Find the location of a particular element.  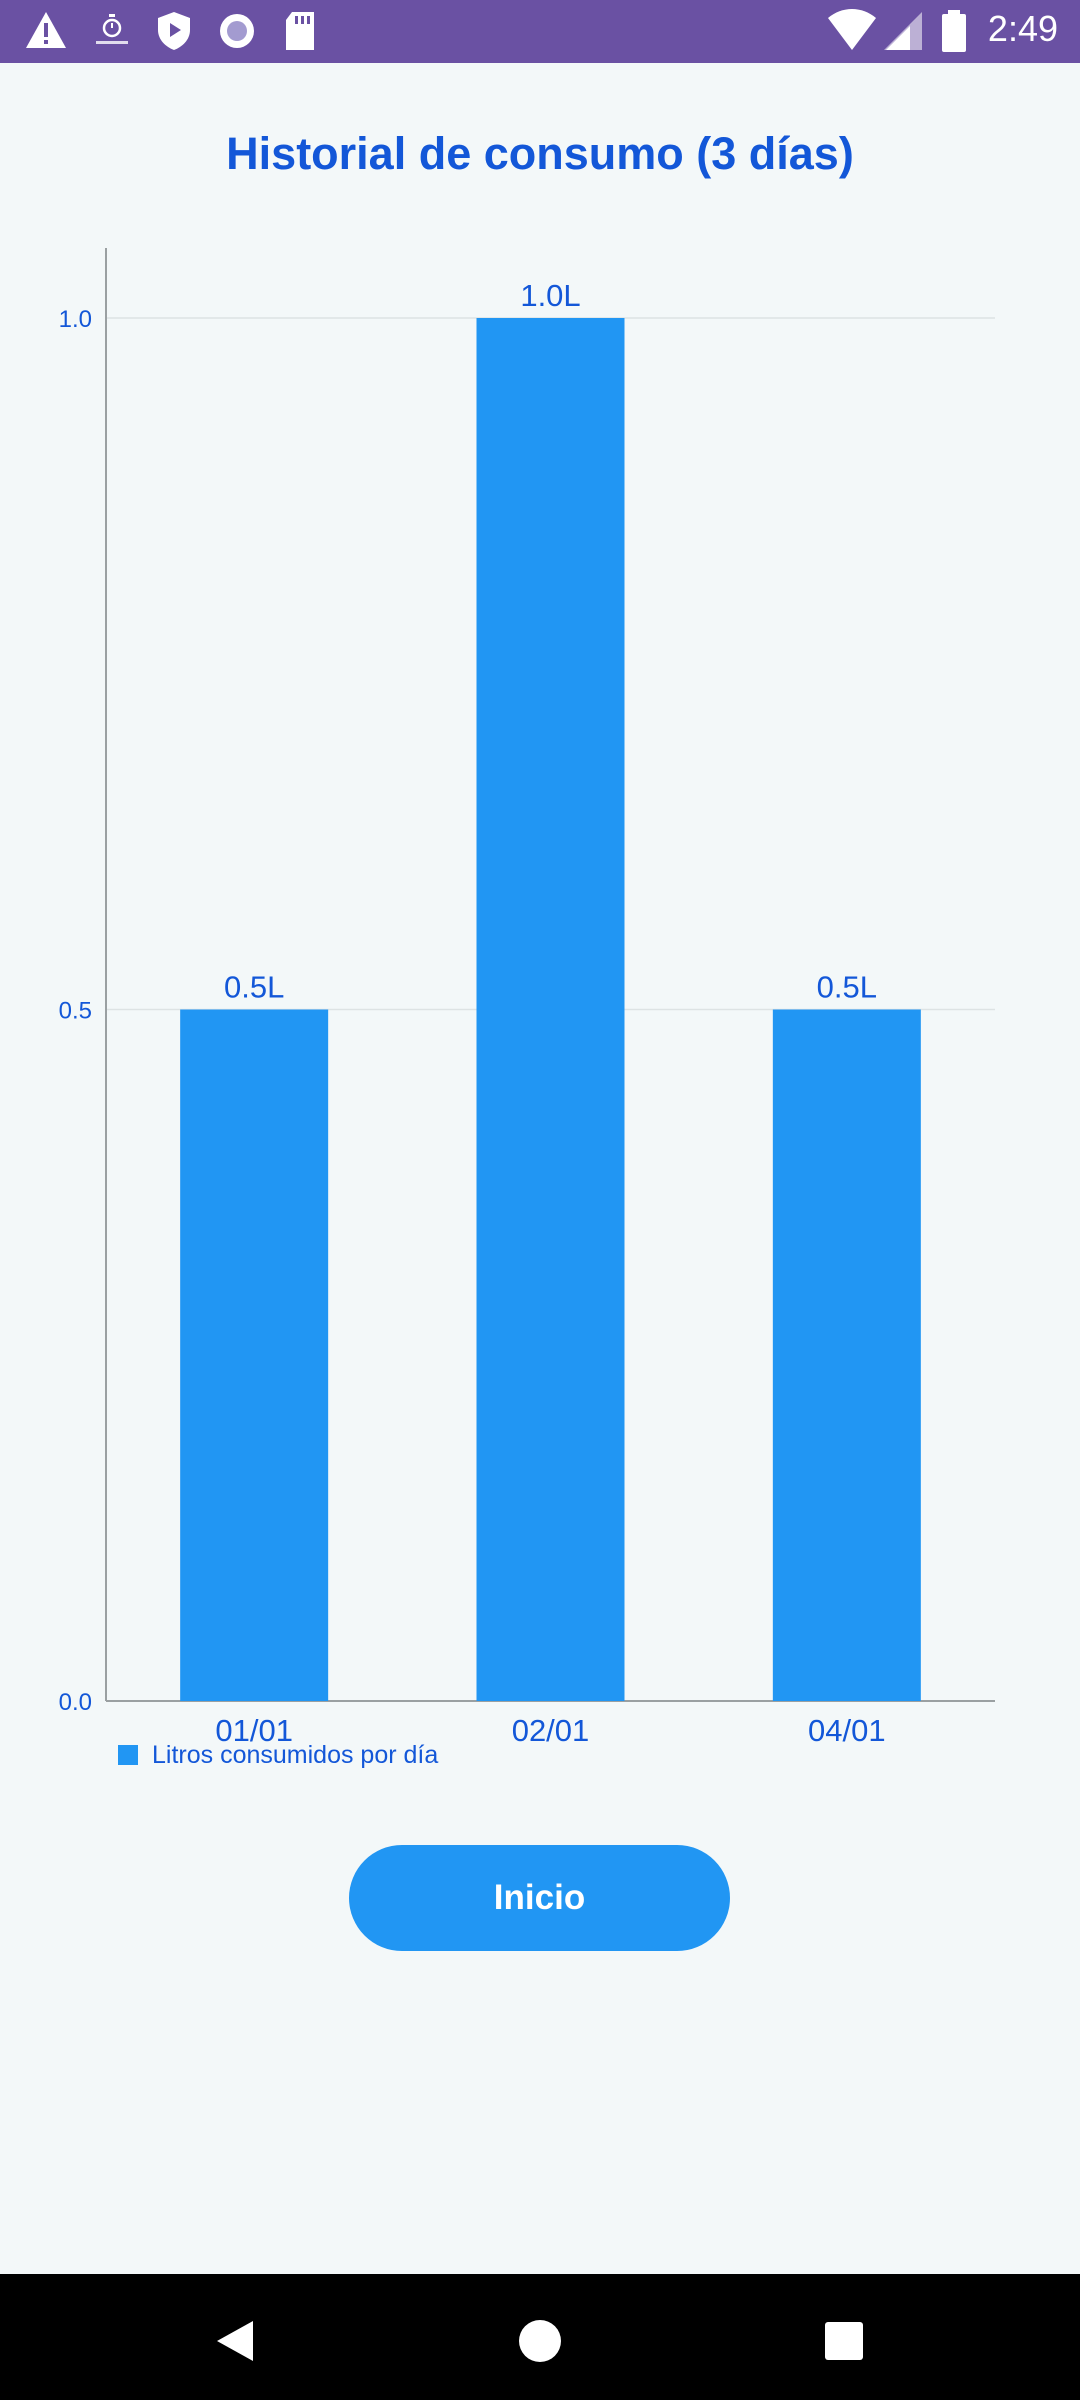

home-icon is located at coordinates (540, 2341).